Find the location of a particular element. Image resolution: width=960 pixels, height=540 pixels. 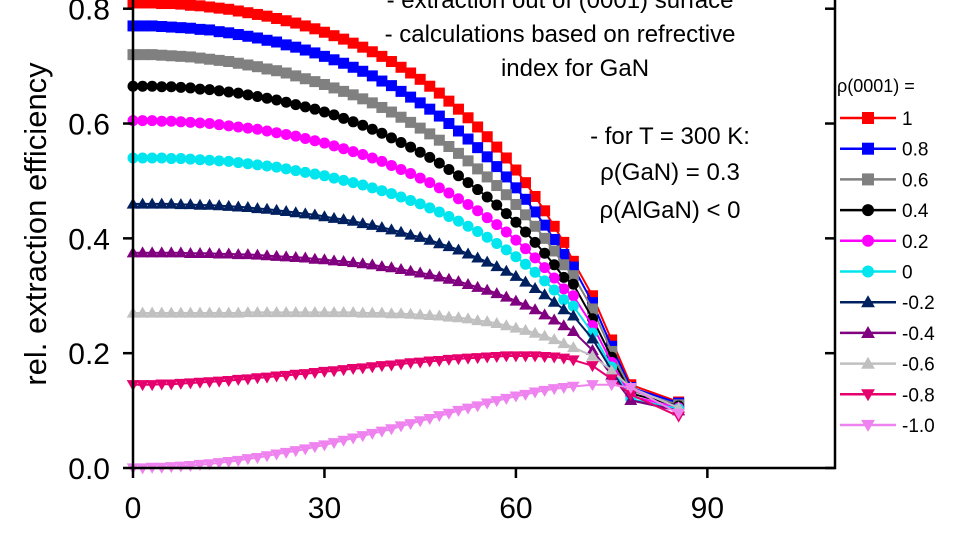

series--1.0 is located at coordinates (405, 427).